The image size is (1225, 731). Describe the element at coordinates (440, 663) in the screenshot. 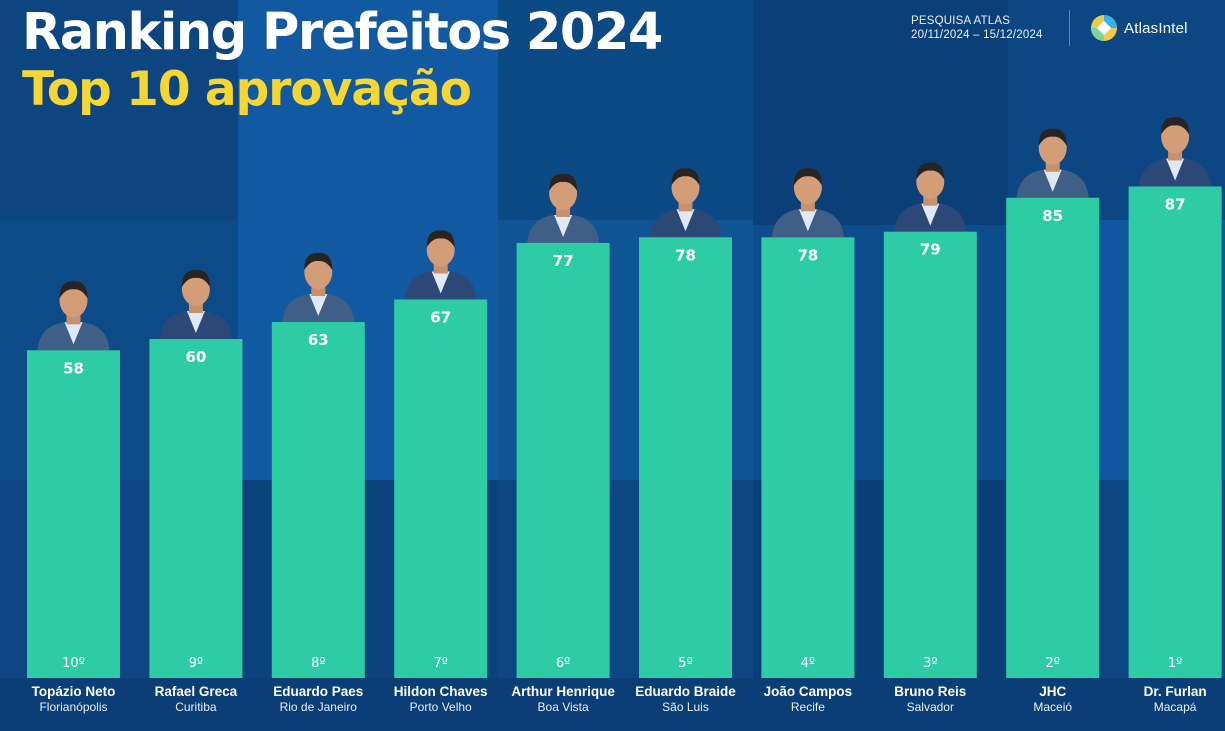

I see `rank-label: 7º` at that location.